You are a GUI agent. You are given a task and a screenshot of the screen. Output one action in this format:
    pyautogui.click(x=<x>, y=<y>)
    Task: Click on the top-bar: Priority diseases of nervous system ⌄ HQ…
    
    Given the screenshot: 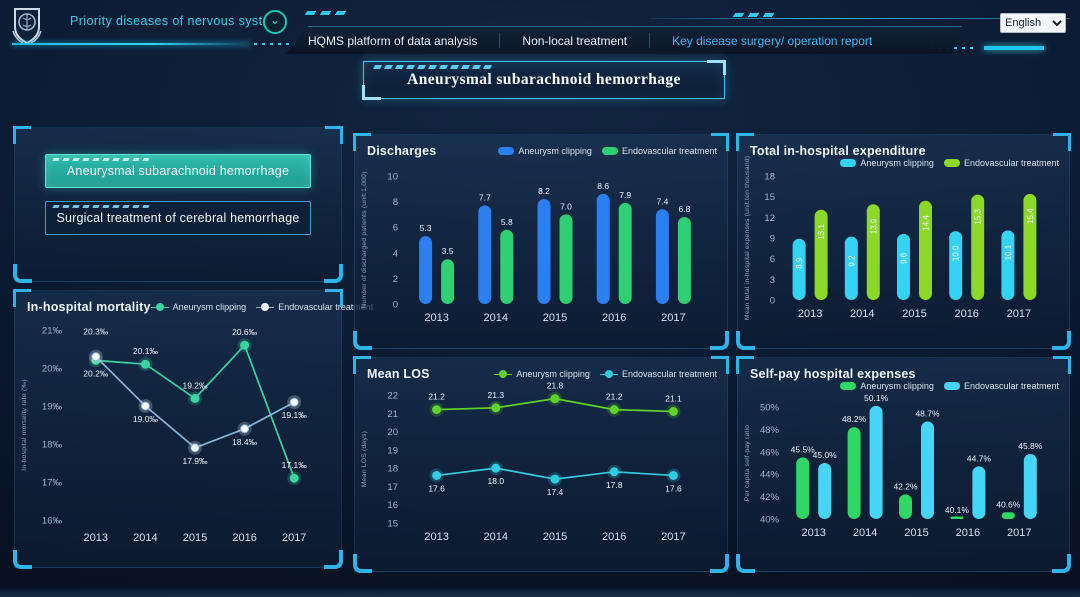 What is the action you would take?
    pyautogui.click(x=540, y=27)
    